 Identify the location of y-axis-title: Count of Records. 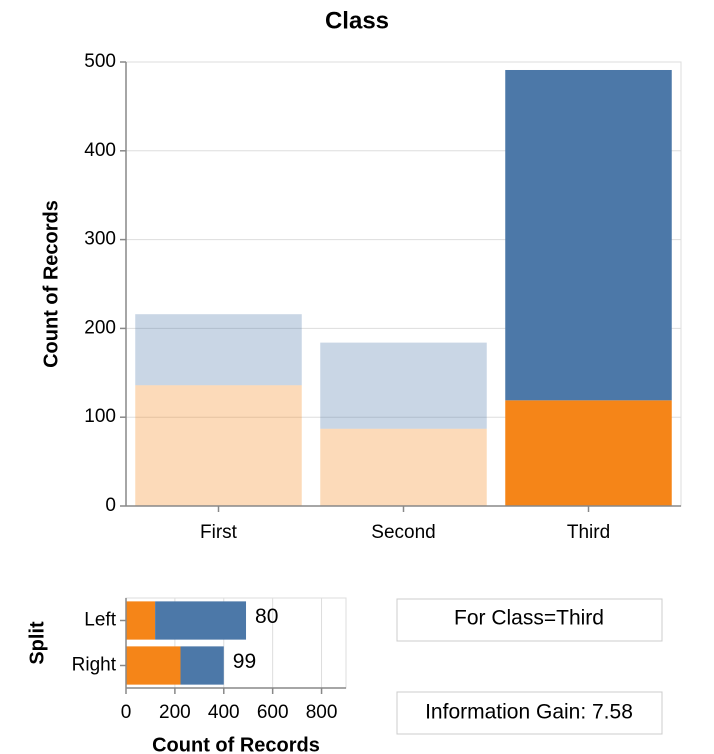
(51, 284).